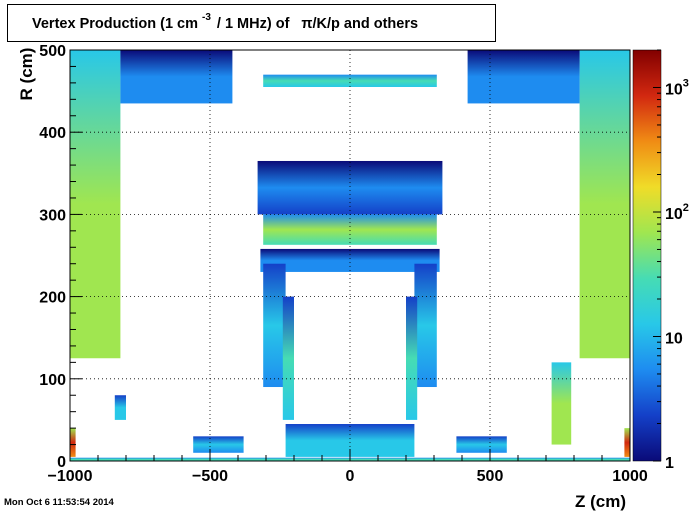 The image size is (700, 514). Describe the element at coordinates (70, 476) in the screenshot. I see `x-tick-label: −1000` at that location.